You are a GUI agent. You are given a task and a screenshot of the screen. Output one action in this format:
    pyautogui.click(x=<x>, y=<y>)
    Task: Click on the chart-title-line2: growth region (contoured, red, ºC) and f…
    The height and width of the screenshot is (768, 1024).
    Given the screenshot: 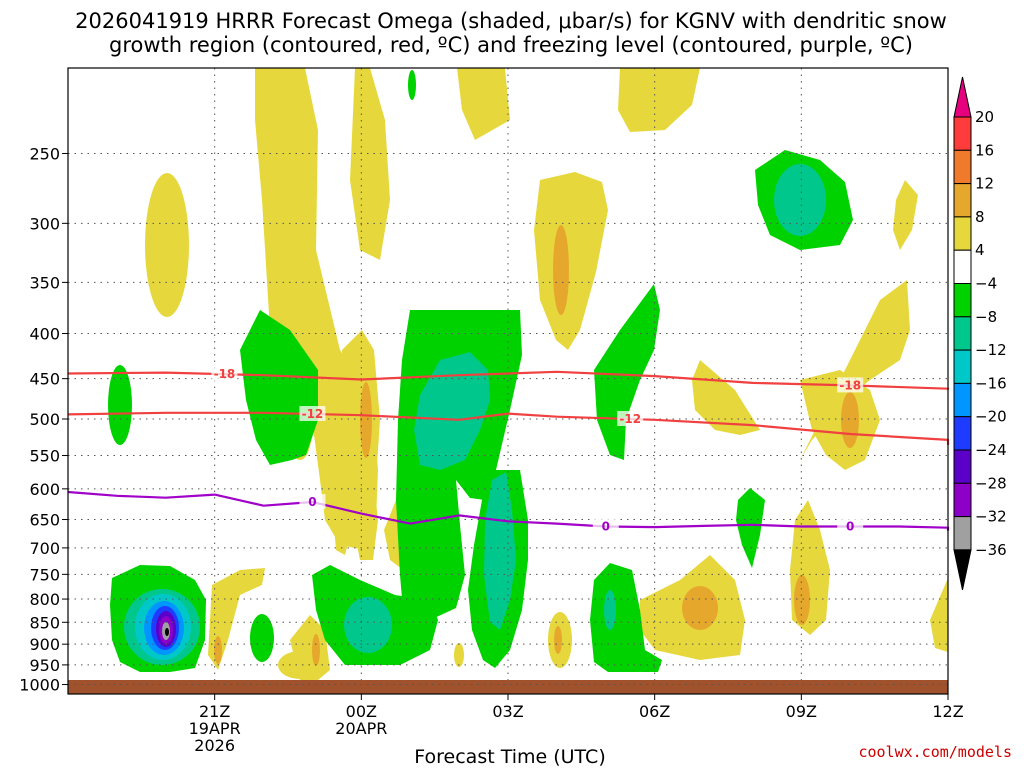 What is the action you would take?
    pyautogui.click(x=511, y=45)
    